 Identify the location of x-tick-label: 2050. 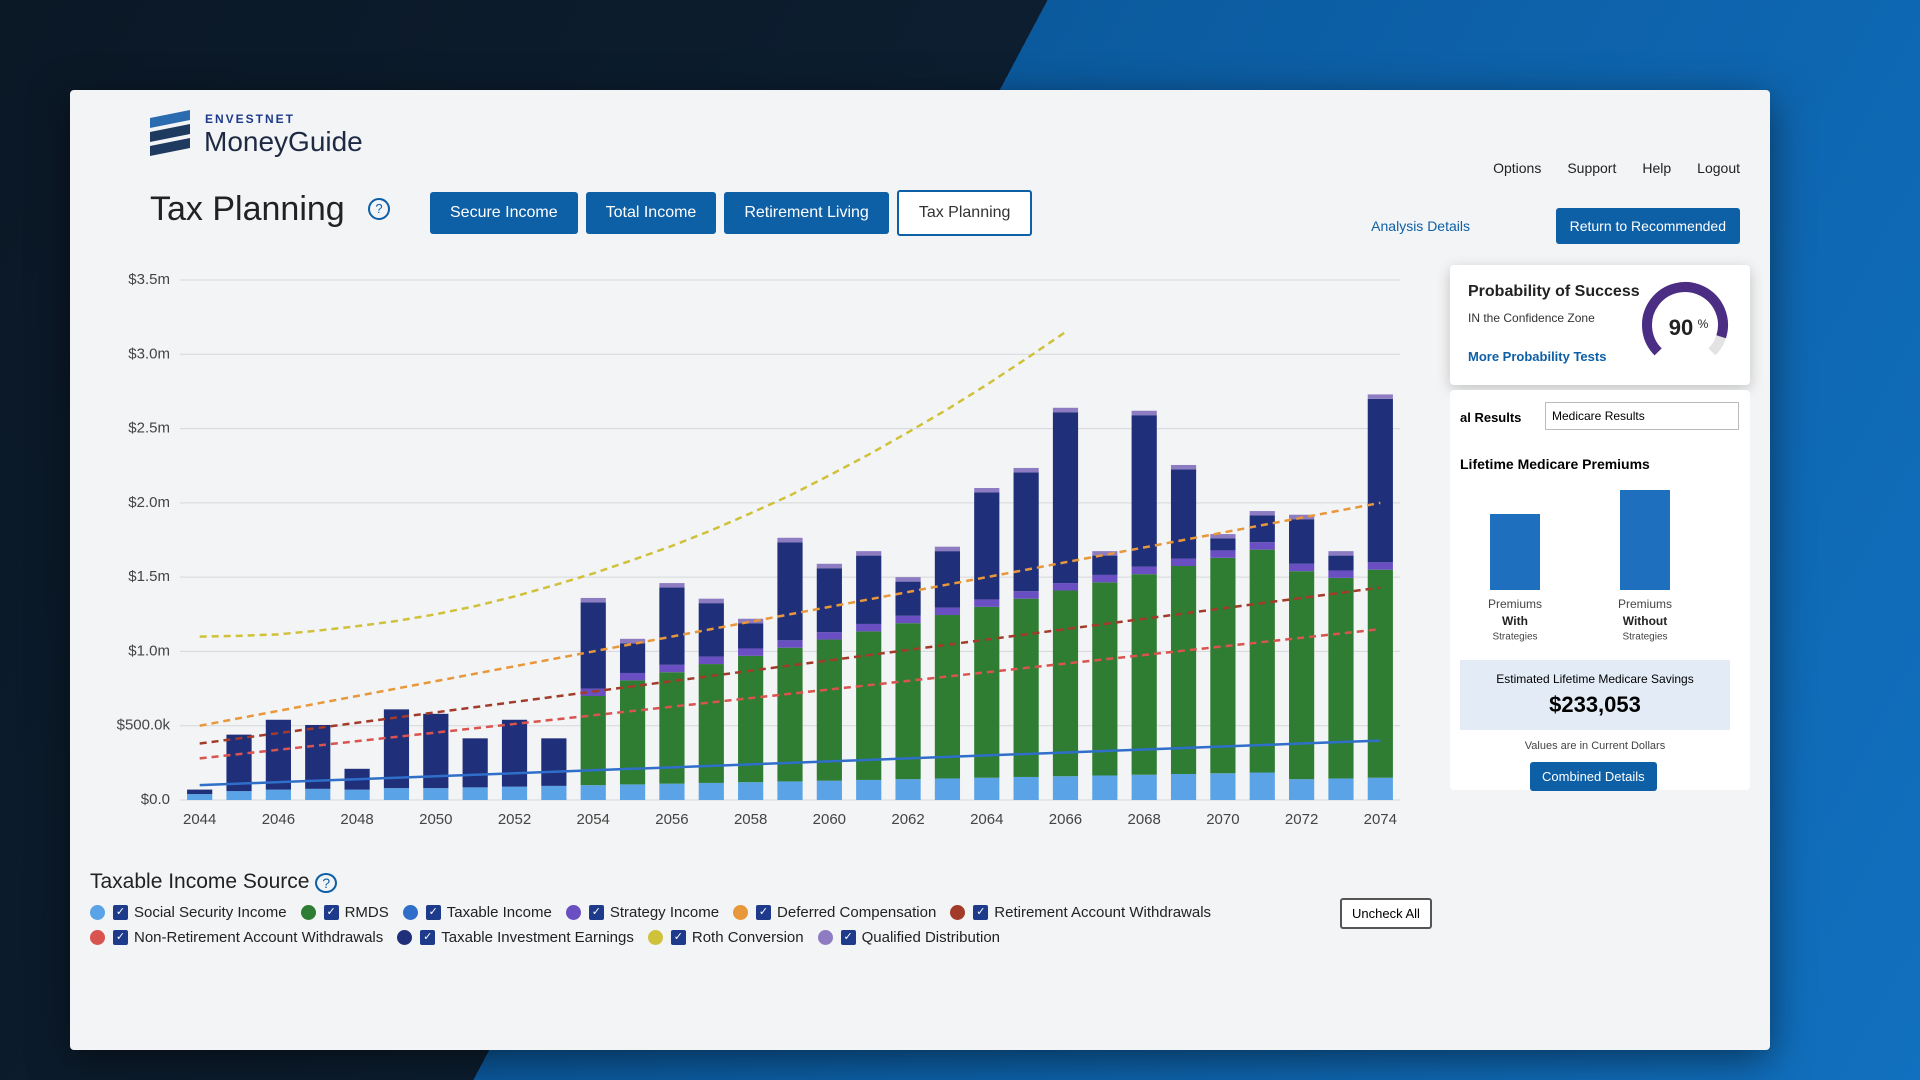
(435, 819).